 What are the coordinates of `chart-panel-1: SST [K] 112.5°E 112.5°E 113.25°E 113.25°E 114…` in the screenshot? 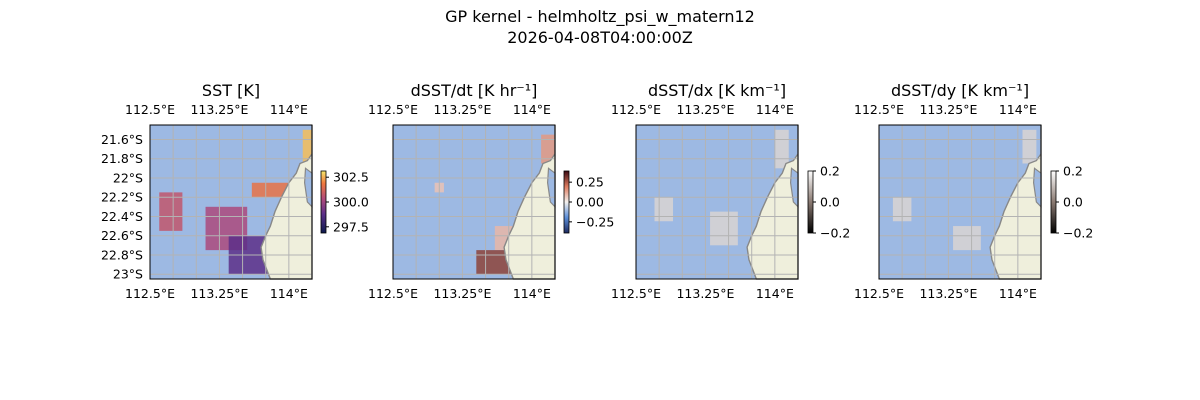 It's located at (235, 191).